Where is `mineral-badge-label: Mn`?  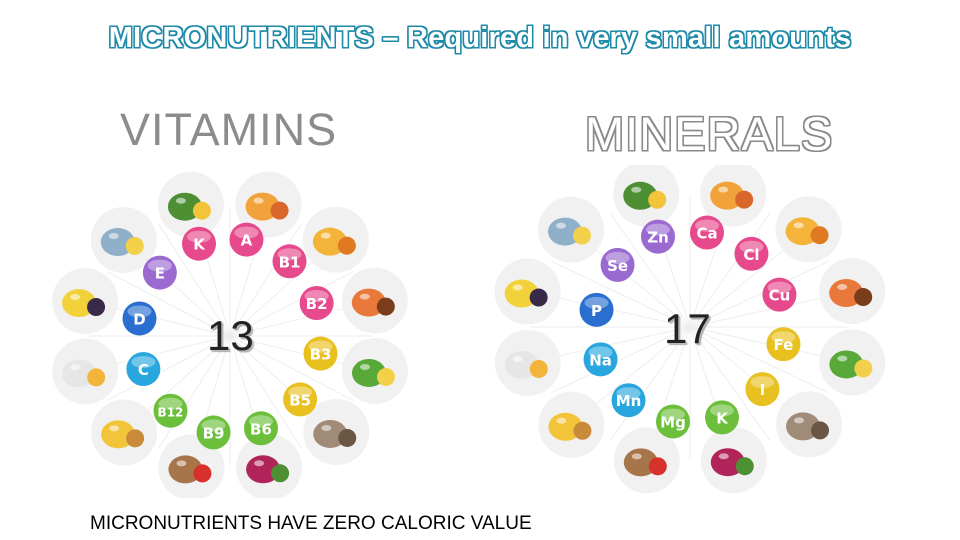 mineral-badge-label: Mn is located at coordinates (629, 401).